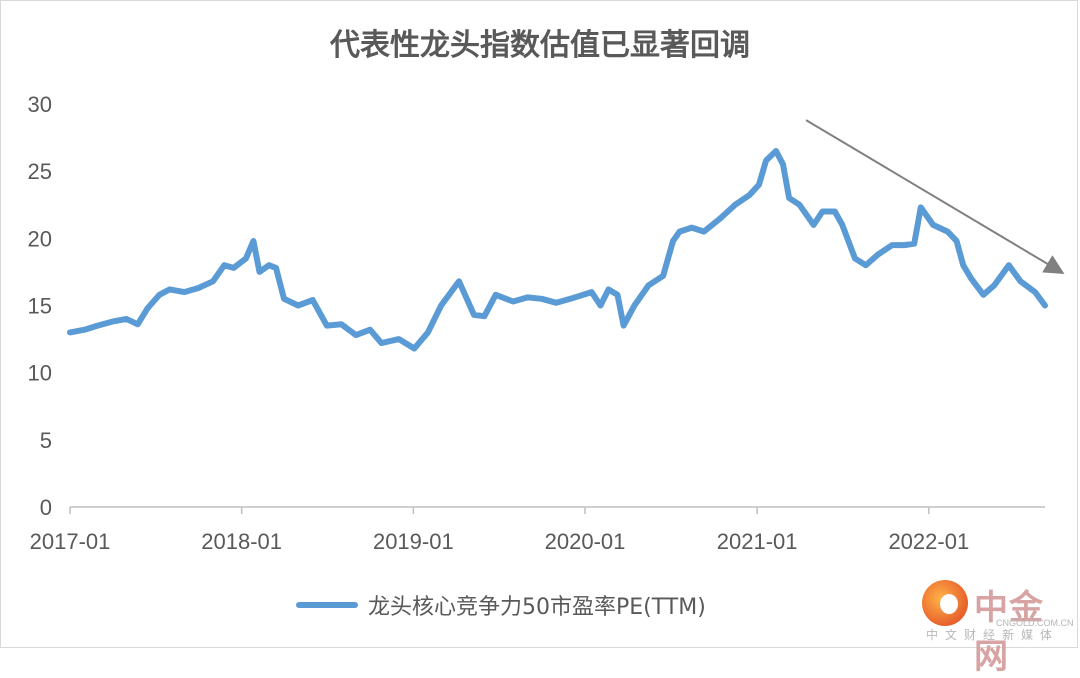  What do you see at coordinates (757, 541) in the screenshot?
I see `x-tick-label: 2021-01` at bounding box center [757, 541].